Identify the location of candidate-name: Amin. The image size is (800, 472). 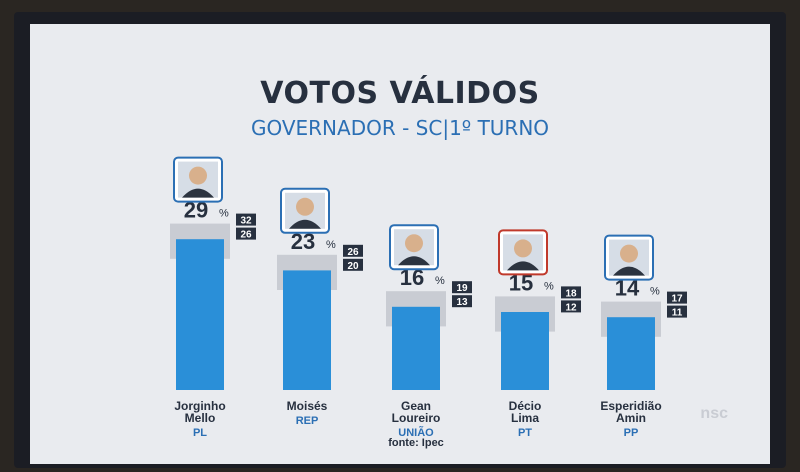
(631, 418).